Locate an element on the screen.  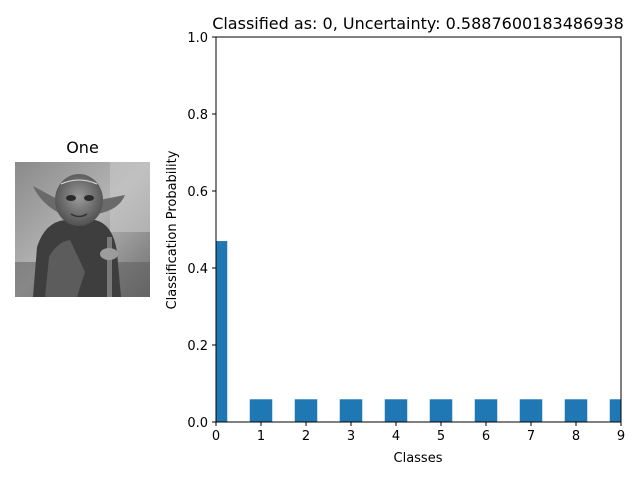
y-axis-label: Classification Probability is located at coordinates (172, 229).